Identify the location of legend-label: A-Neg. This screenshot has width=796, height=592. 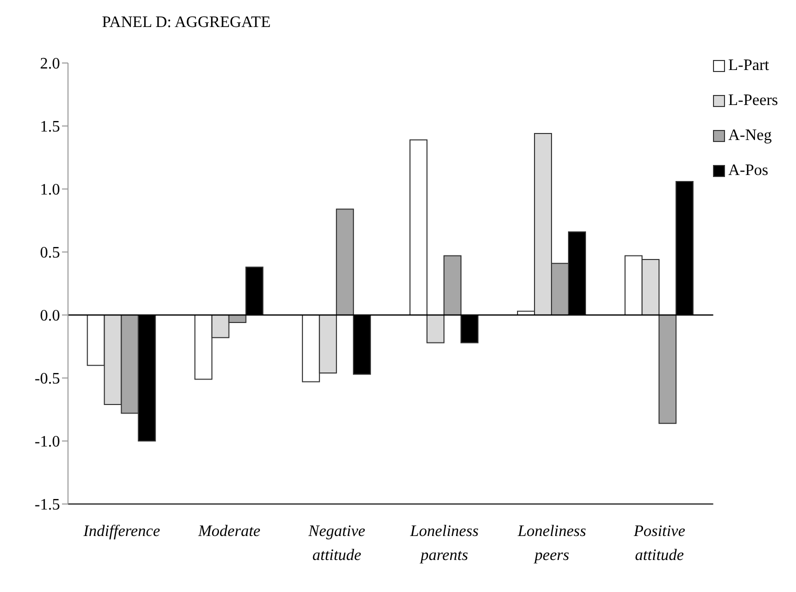
(750, 135).